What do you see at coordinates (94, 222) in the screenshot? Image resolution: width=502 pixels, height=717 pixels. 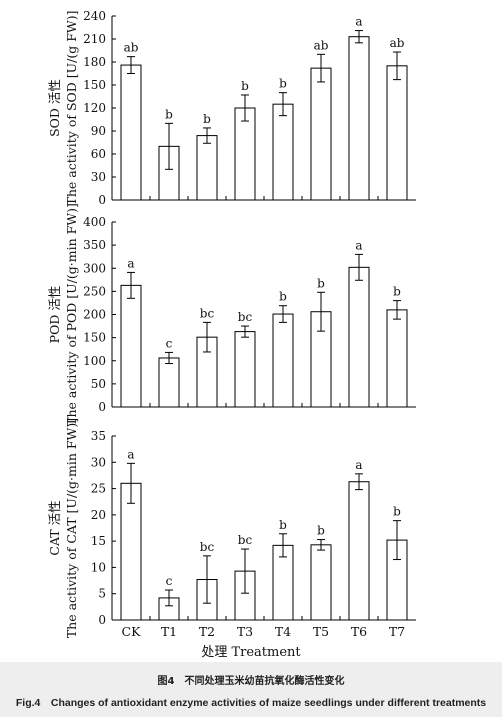 I see `pod-y-tick-label: 400` at bounding box center [94, 222].